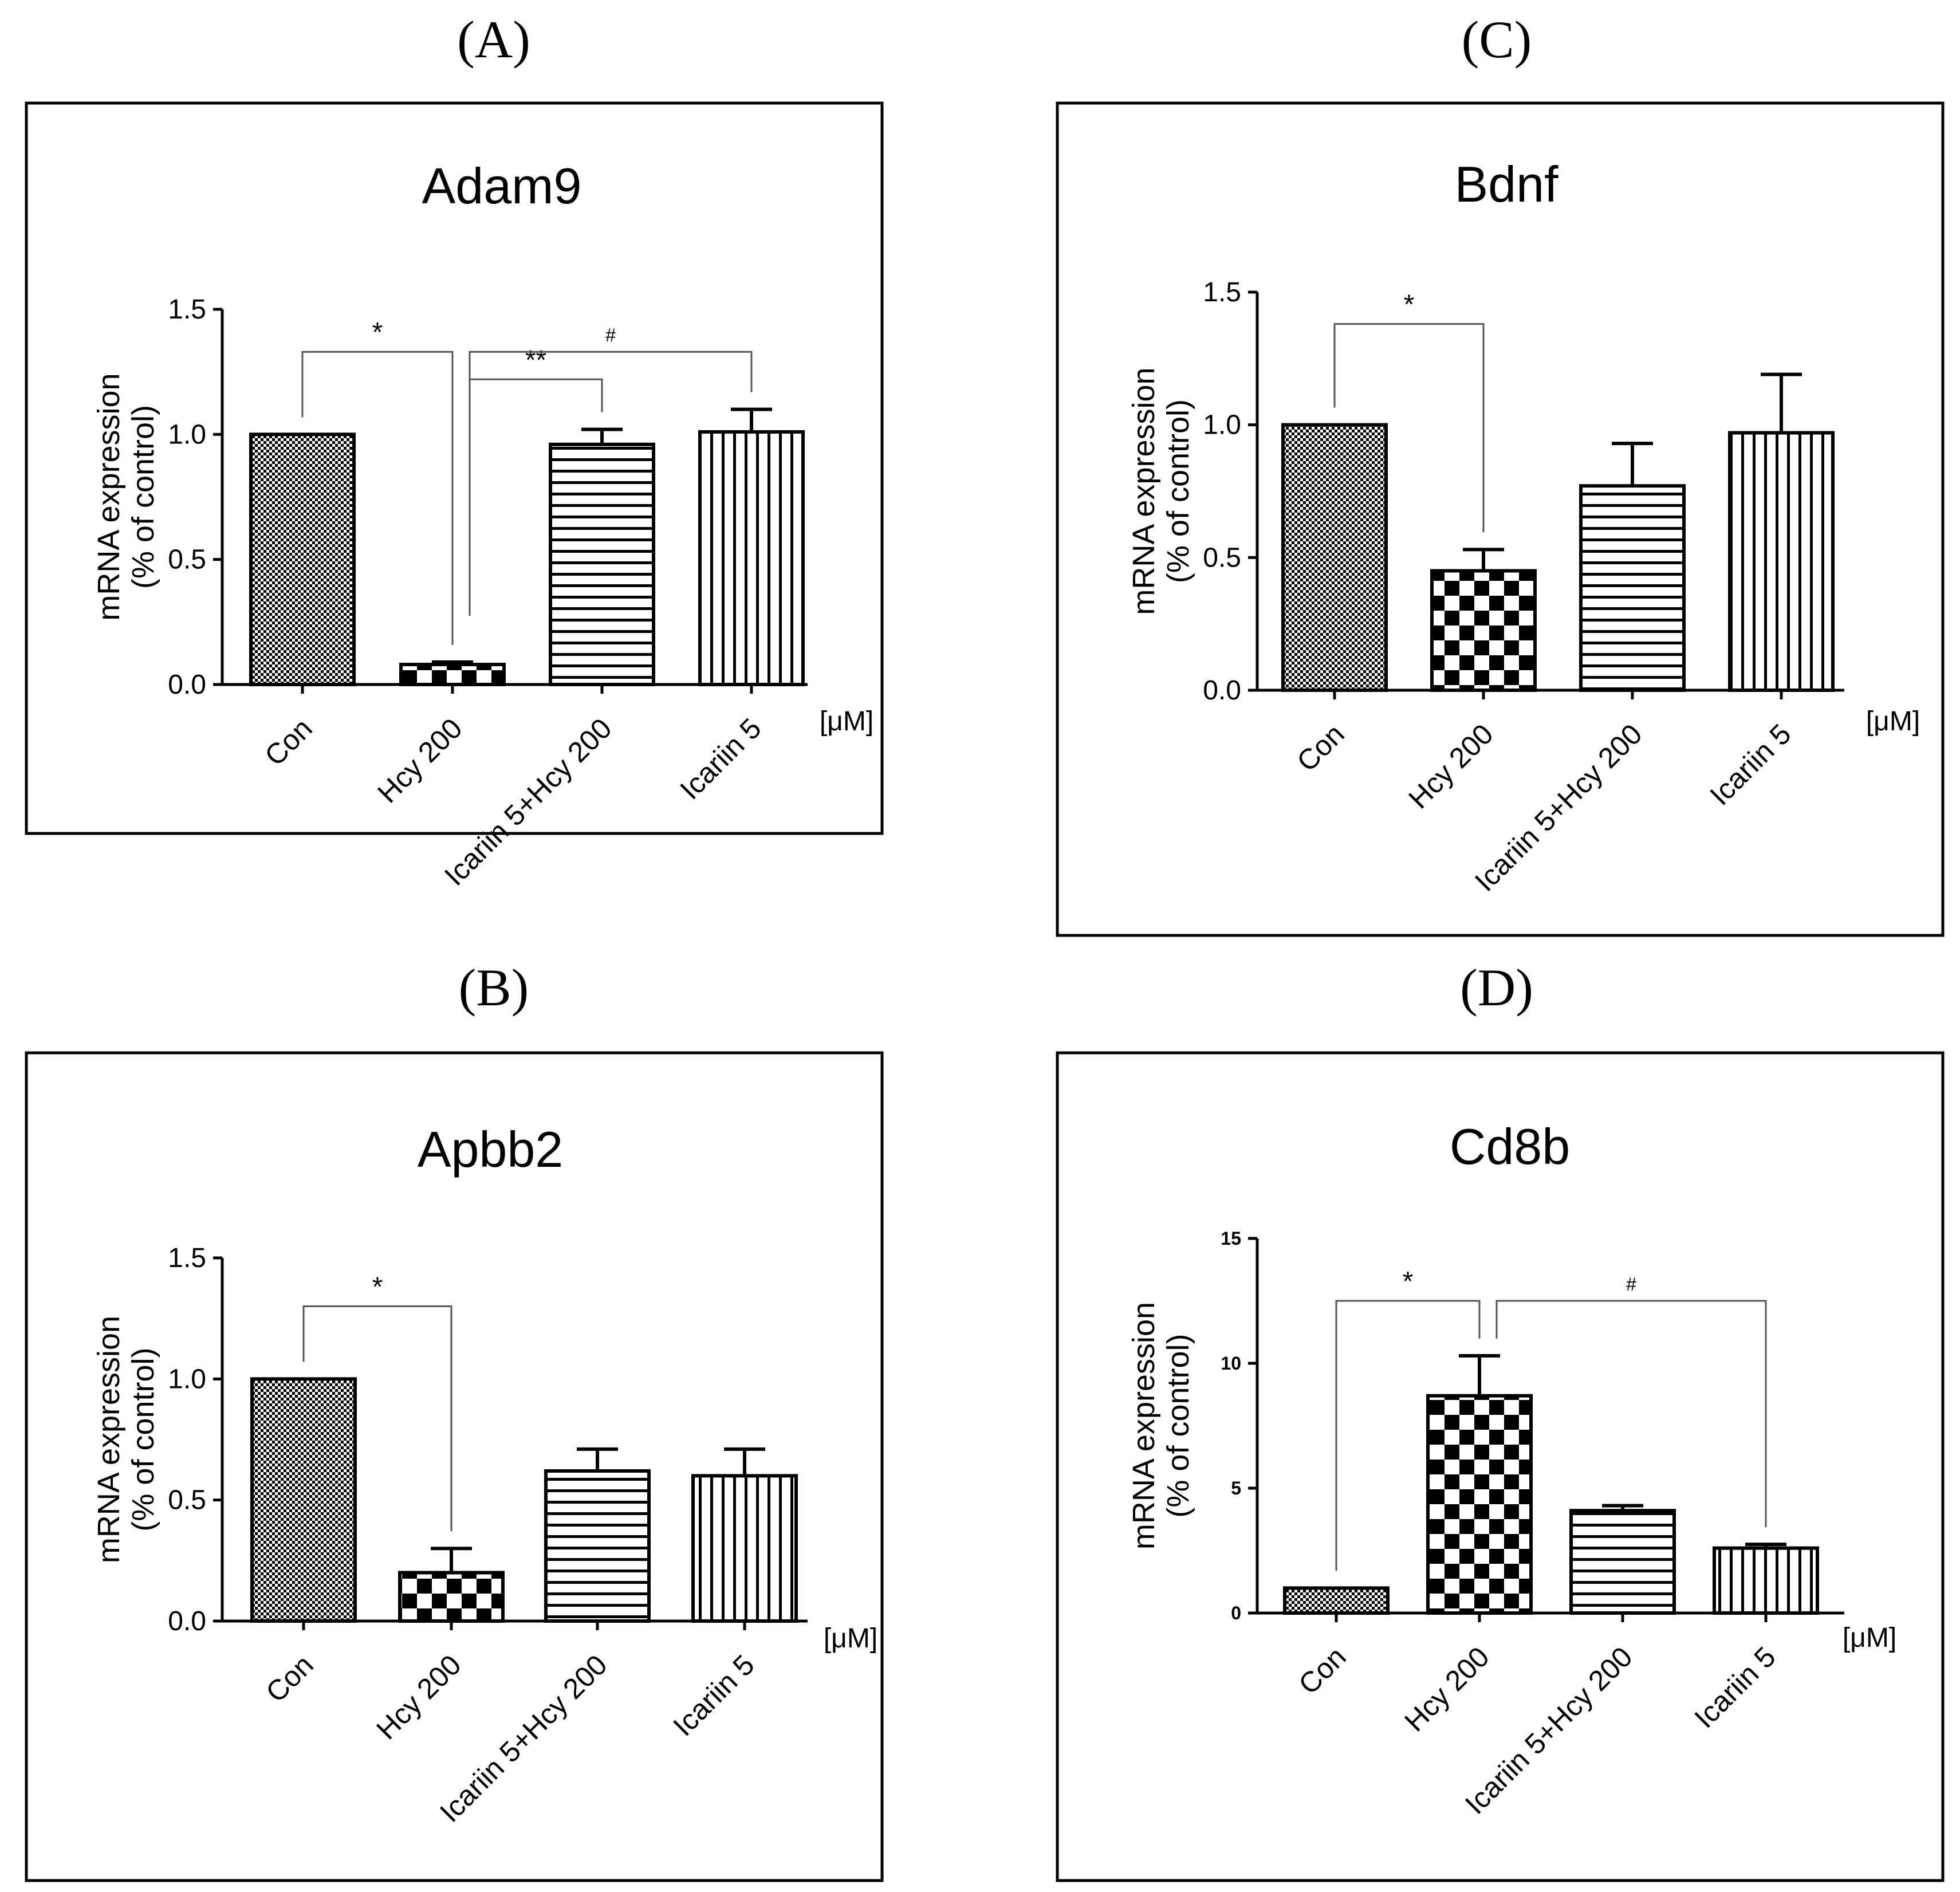 The height and width of the screenshot is (1892, 1960). I want to click on panel-label: (C), so click(1497, 39).